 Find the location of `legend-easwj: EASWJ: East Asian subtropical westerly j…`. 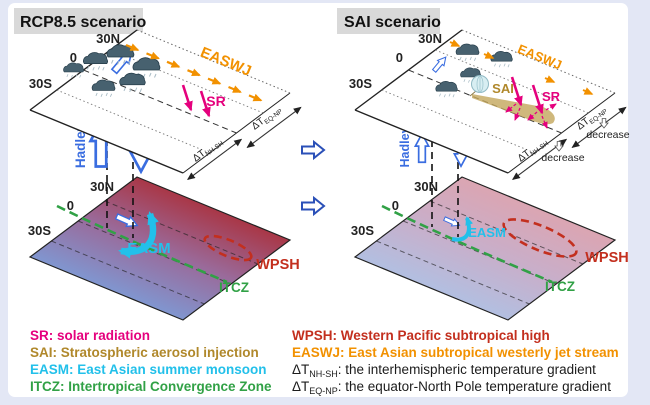

legend-easwj: EASWJ: East Asian subtropical westerly j… is located at coordinates (455, 352).